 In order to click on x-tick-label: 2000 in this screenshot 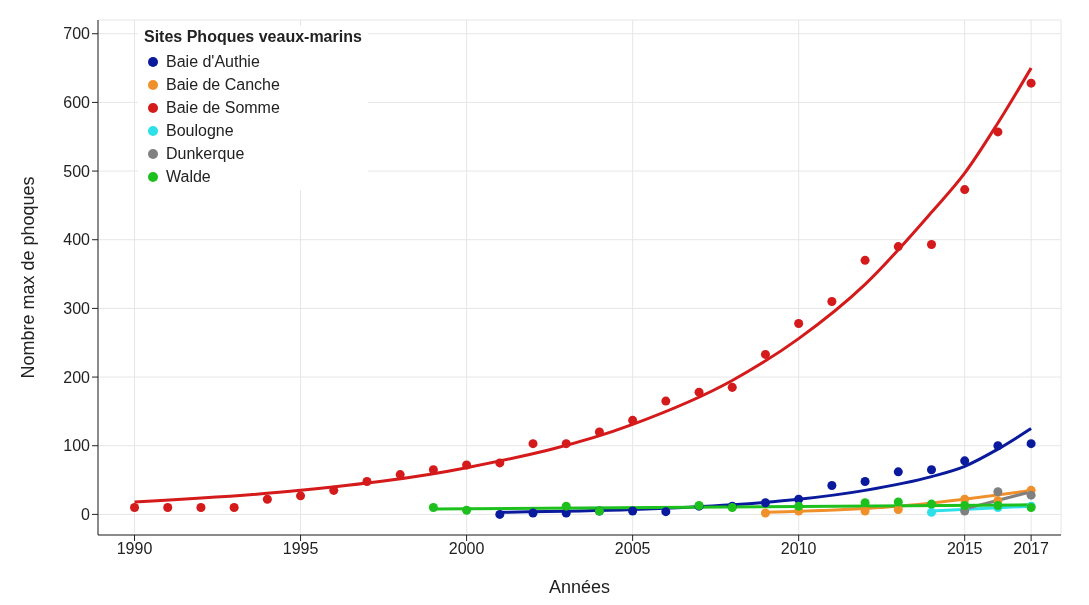, I will do `click(466, 549)`.